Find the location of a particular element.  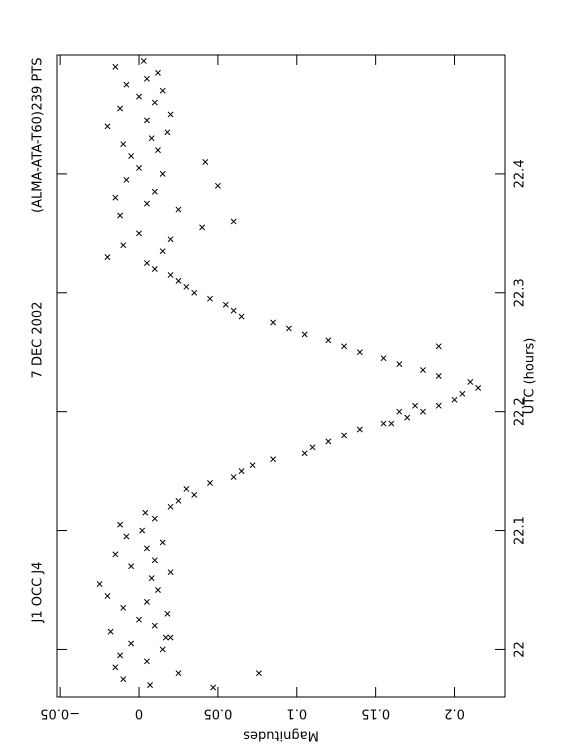

y-tick-label: 0.1 is located at coordinates (296, 713).